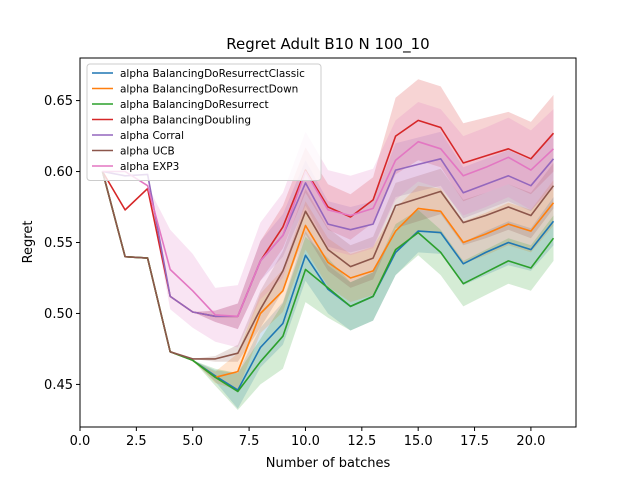  What do you see at coordinates (58, 314) in the screenshot?
I see `y-tick-label: 0.50` at bounding box center [58, 314].